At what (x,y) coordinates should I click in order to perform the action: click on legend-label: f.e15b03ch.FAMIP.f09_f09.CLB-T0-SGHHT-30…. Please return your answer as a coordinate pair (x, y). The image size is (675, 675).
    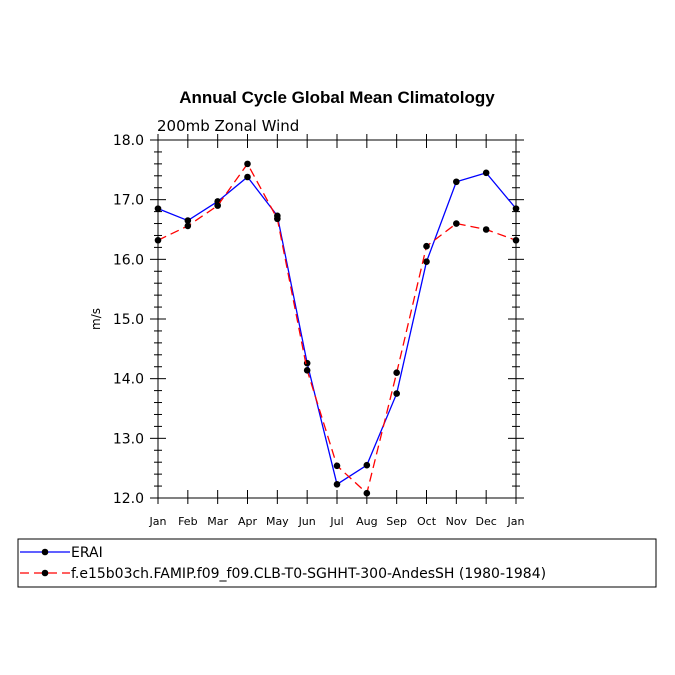
    Looking at the image, I should click on (308, 574).